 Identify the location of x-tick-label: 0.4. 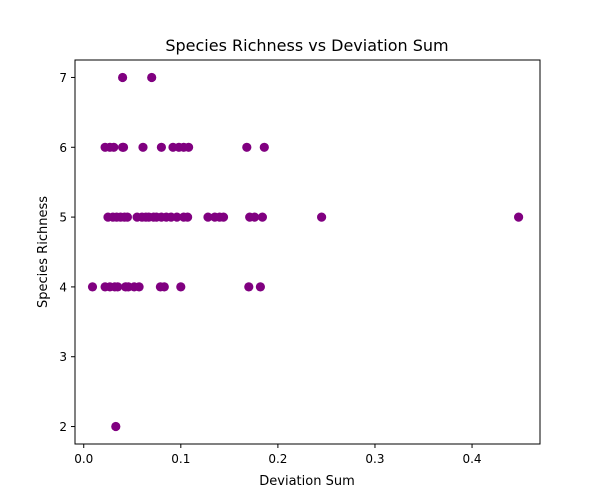
(471, 459).